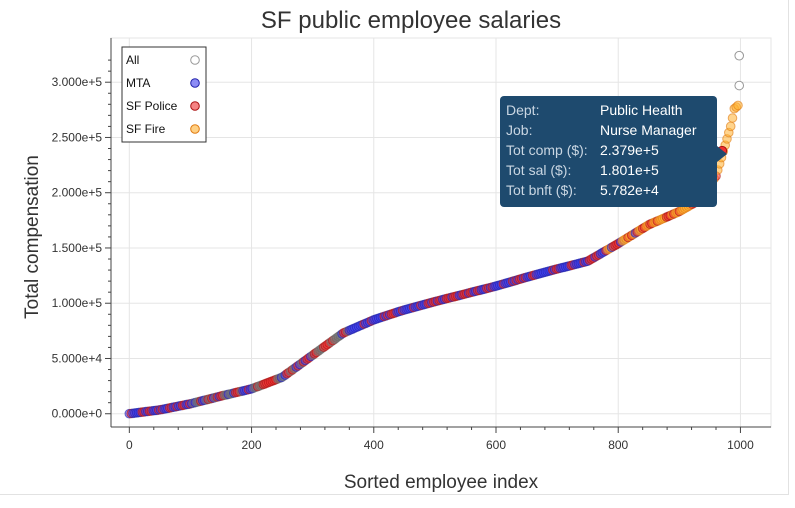 The image size is (795, 508). Describe the element at coordinates (519, 130) in the screenshot. I see `tooltip-key: Job:` at that location.